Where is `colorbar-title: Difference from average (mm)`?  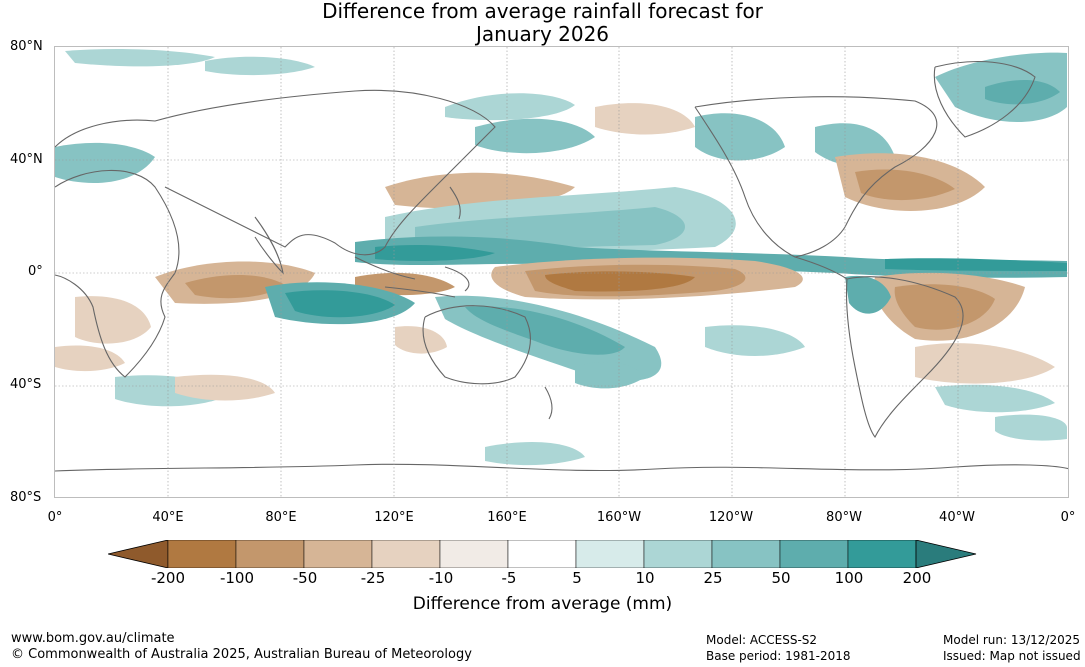 colorbar-title: Difference from average (mm) is located at coordinates (542, 604).